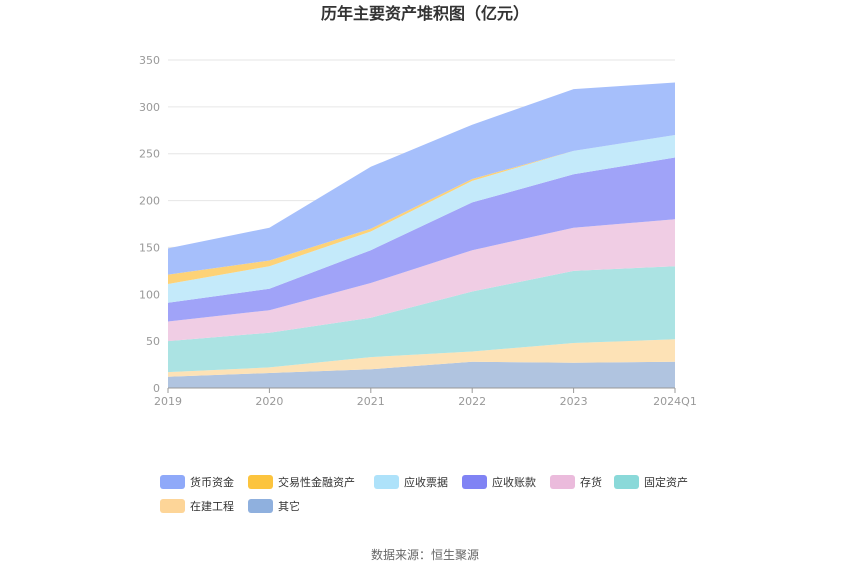  Describe the element at coordinates (149, 154) in the screenshot. I see `y-tick-label: 250` at that location.